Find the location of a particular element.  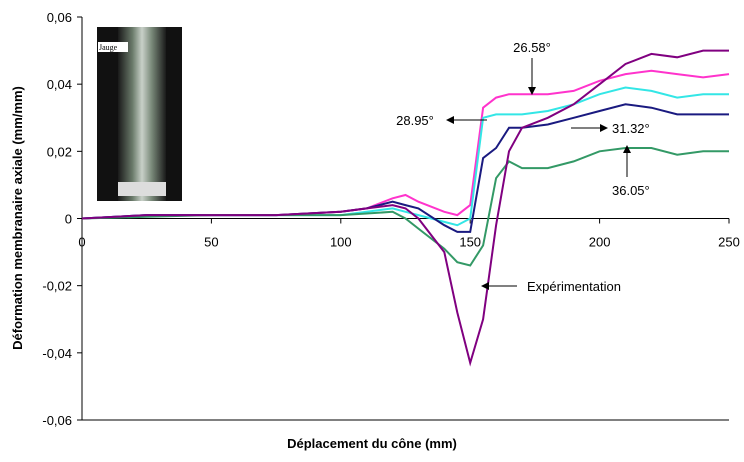

series-annotation: 36.05° is located at coordinates (631, 190).